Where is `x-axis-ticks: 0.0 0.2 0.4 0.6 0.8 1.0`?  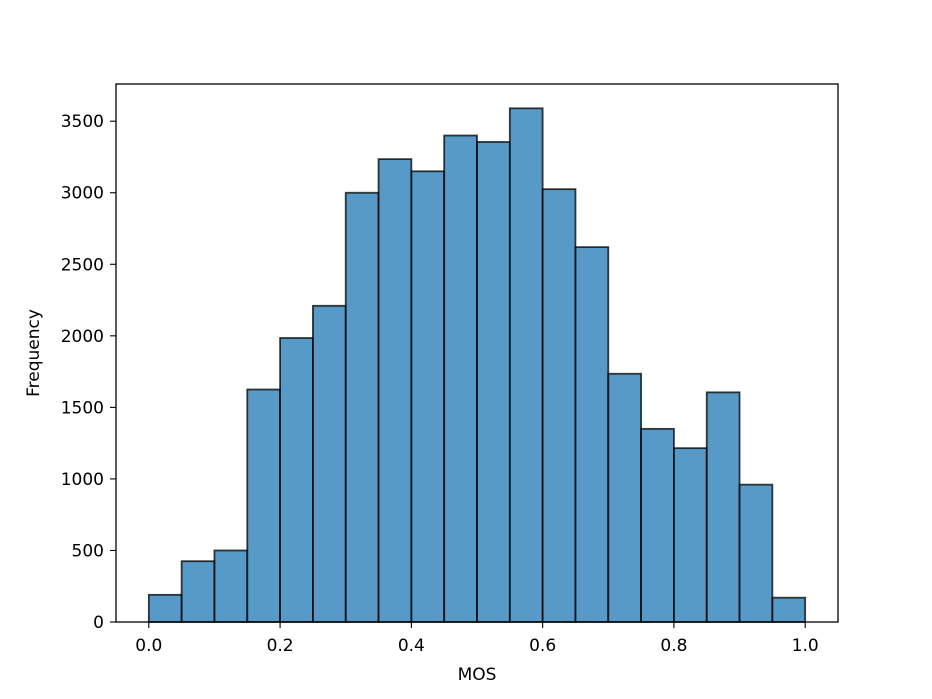 x-axis-ticks: 0.0 0.2 0.4 0.6 0.8 1.0 is located at coordinates (477, 639).